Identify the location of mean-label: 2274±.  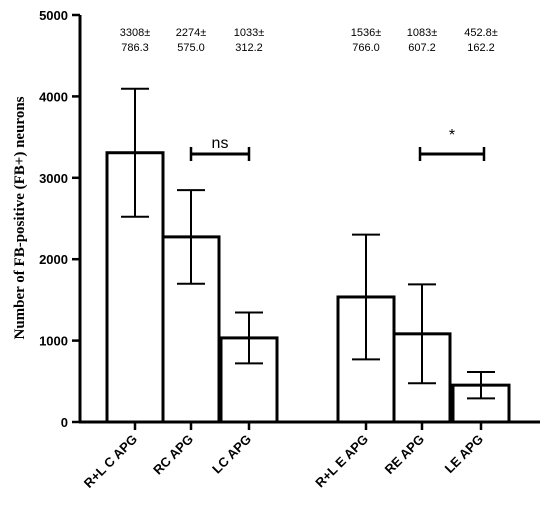
(191, 33).